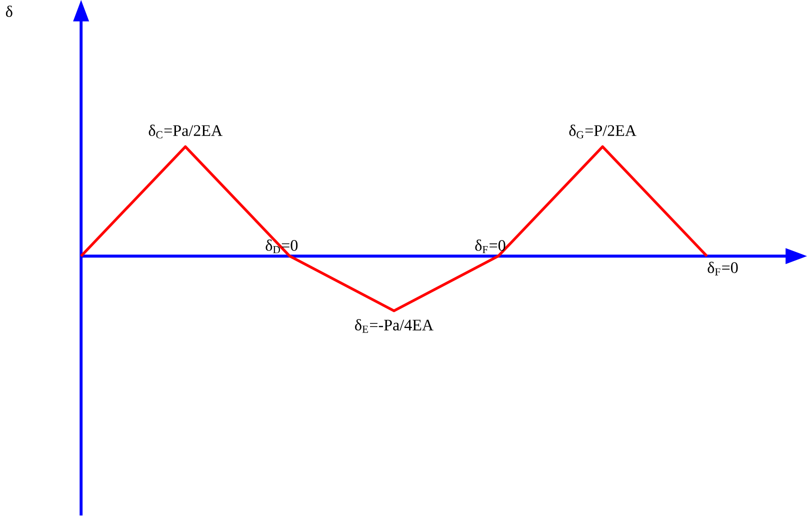 This screenshot has width=807, height=517. I want to click on annotation: δ$_{D}$=0, so click(282, 247).